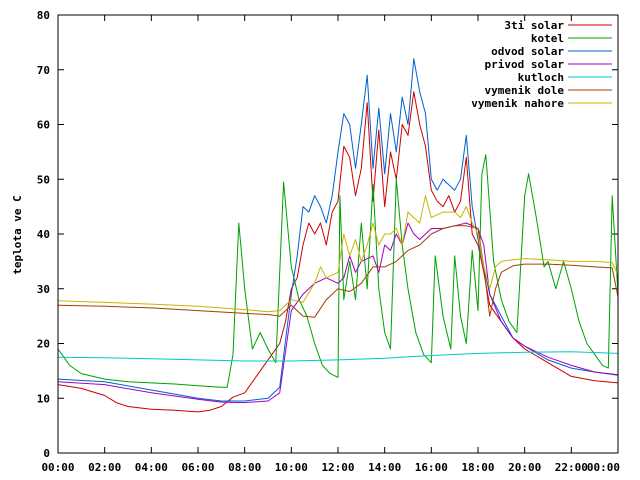 Image resolution: width=640 pixels, height=480 pixels. I want to click on series-line-kutloch, so click(338, 356).